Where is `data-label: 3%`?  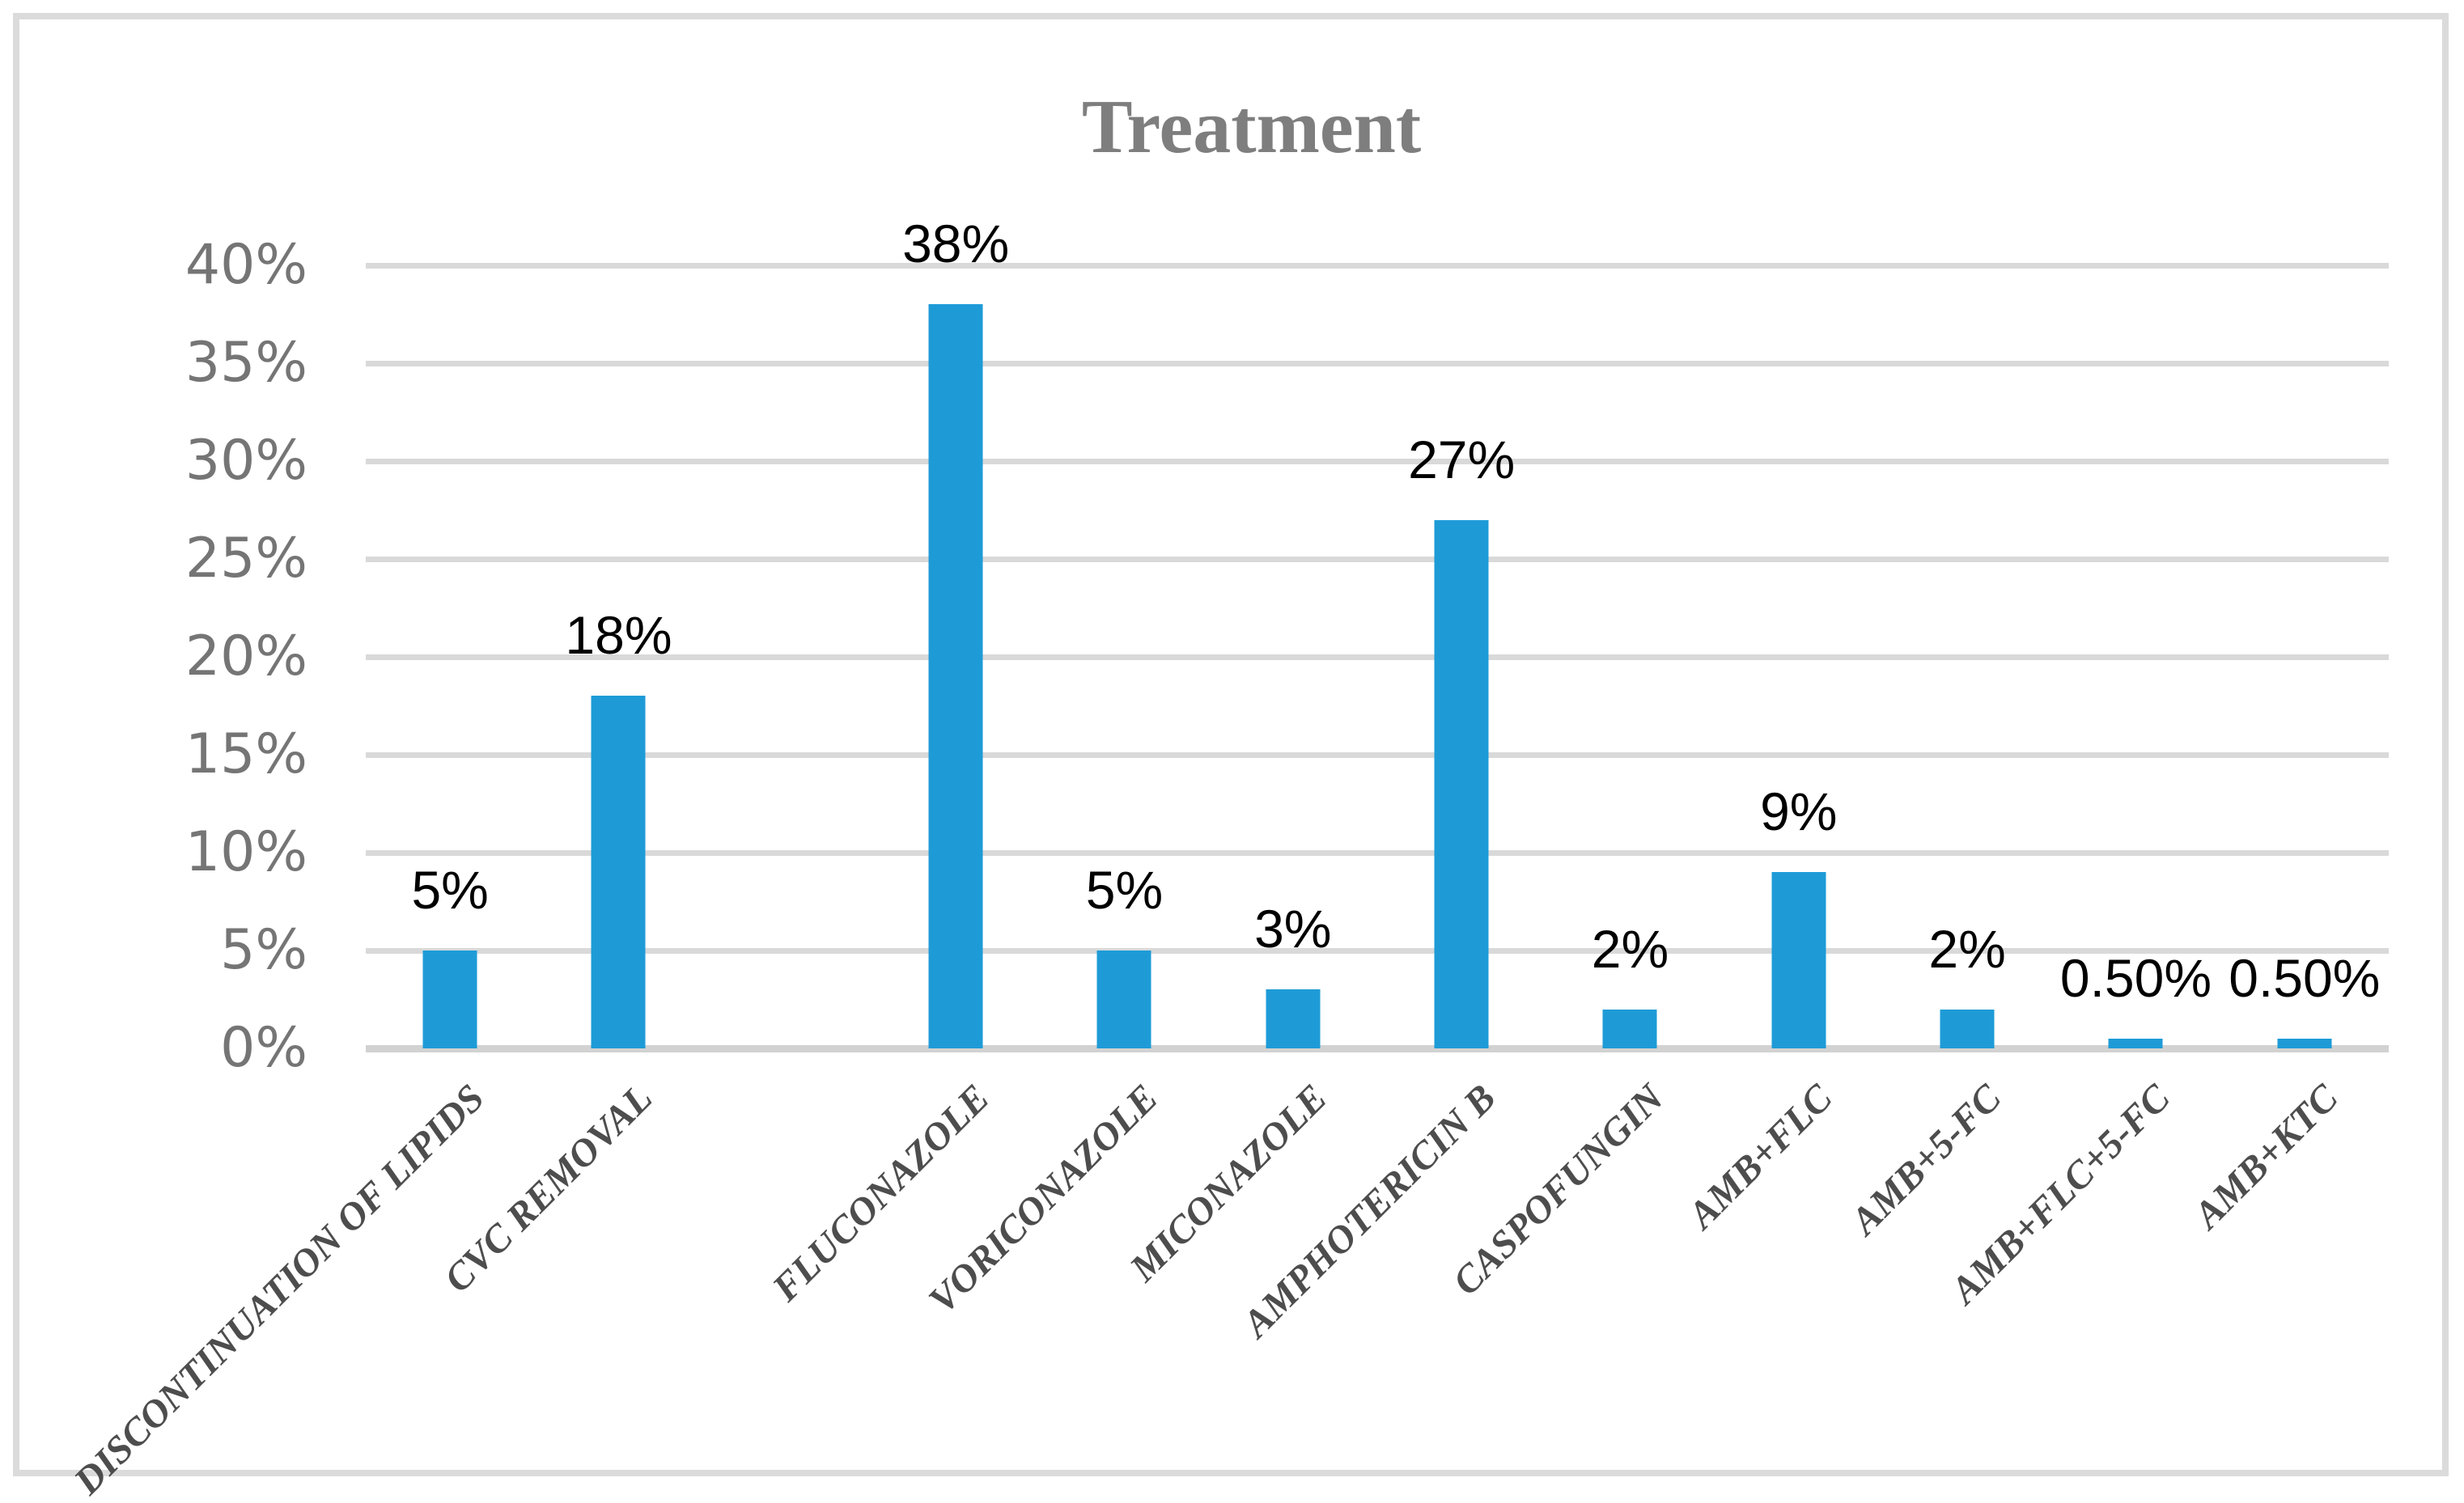
data-label: 3% is located at coordinates (1293, 929).